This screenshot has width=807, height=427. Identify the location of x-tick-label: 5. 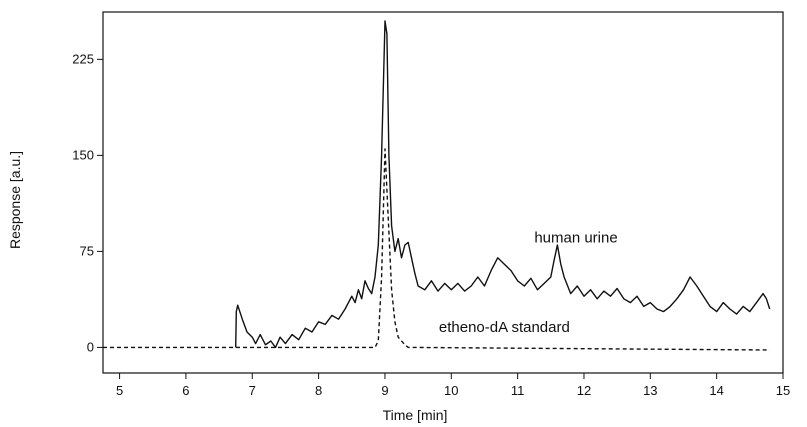
(119, 390).